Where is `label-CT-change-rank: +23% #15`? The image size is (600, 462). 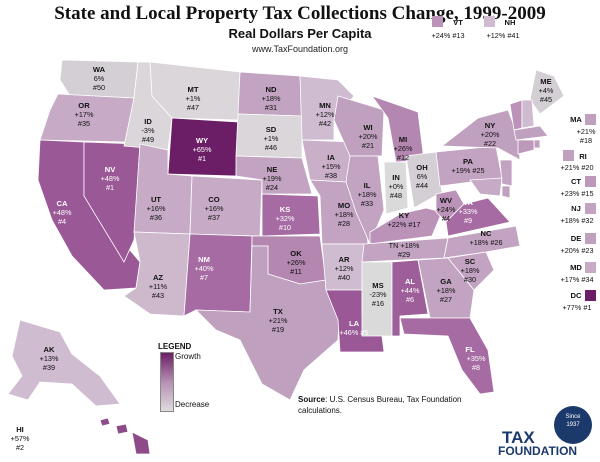 label-CT-change-rank: +23% #15 is located at coordinates (576, 193).